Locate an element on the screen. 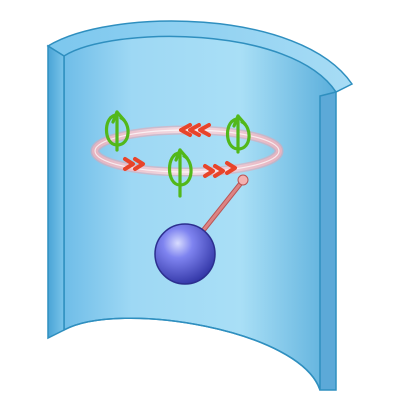 This screenshot has height=400, width=400. curl-arrow-right is located at coordinates (238, 134).